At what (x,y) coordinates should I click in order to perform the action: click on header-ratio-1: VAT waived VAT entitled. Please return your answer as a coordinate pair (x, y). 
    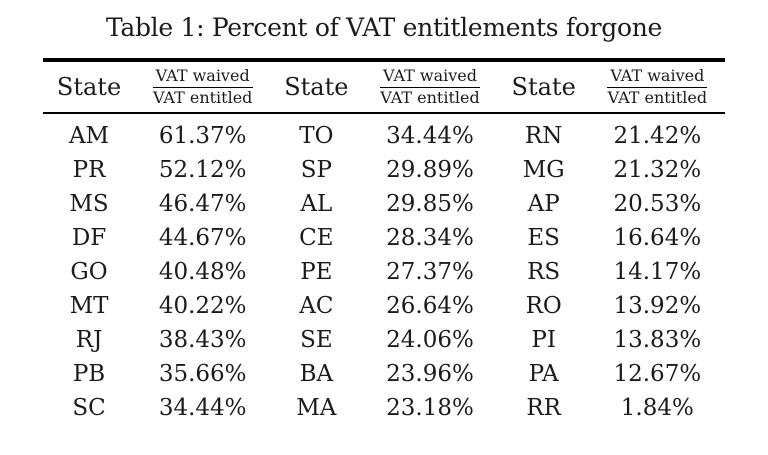
    Looking at the image, I should click on (203, 87).